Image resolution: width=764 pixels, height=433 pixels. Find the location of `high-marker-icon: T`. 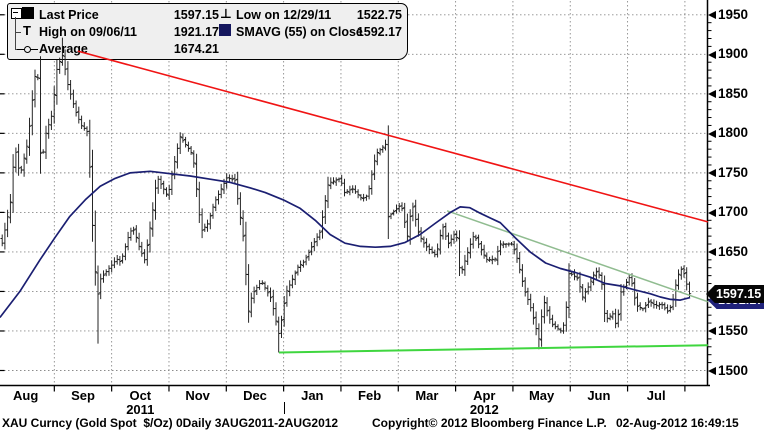

high-marker-icon: T is located at coordinates (27, 30).